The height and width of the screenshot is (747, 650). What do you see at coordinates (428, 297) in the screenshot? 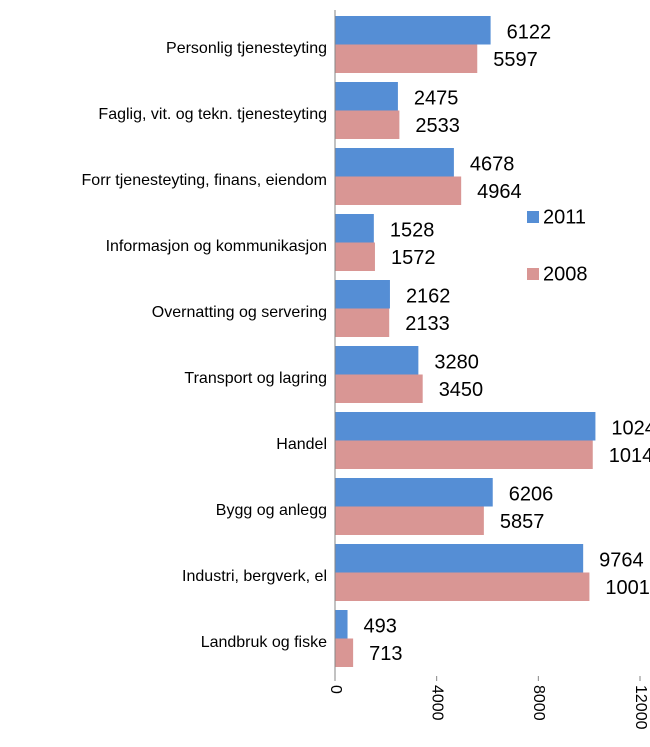
I see `data-label: 2162` at bounding box center [428, 297].